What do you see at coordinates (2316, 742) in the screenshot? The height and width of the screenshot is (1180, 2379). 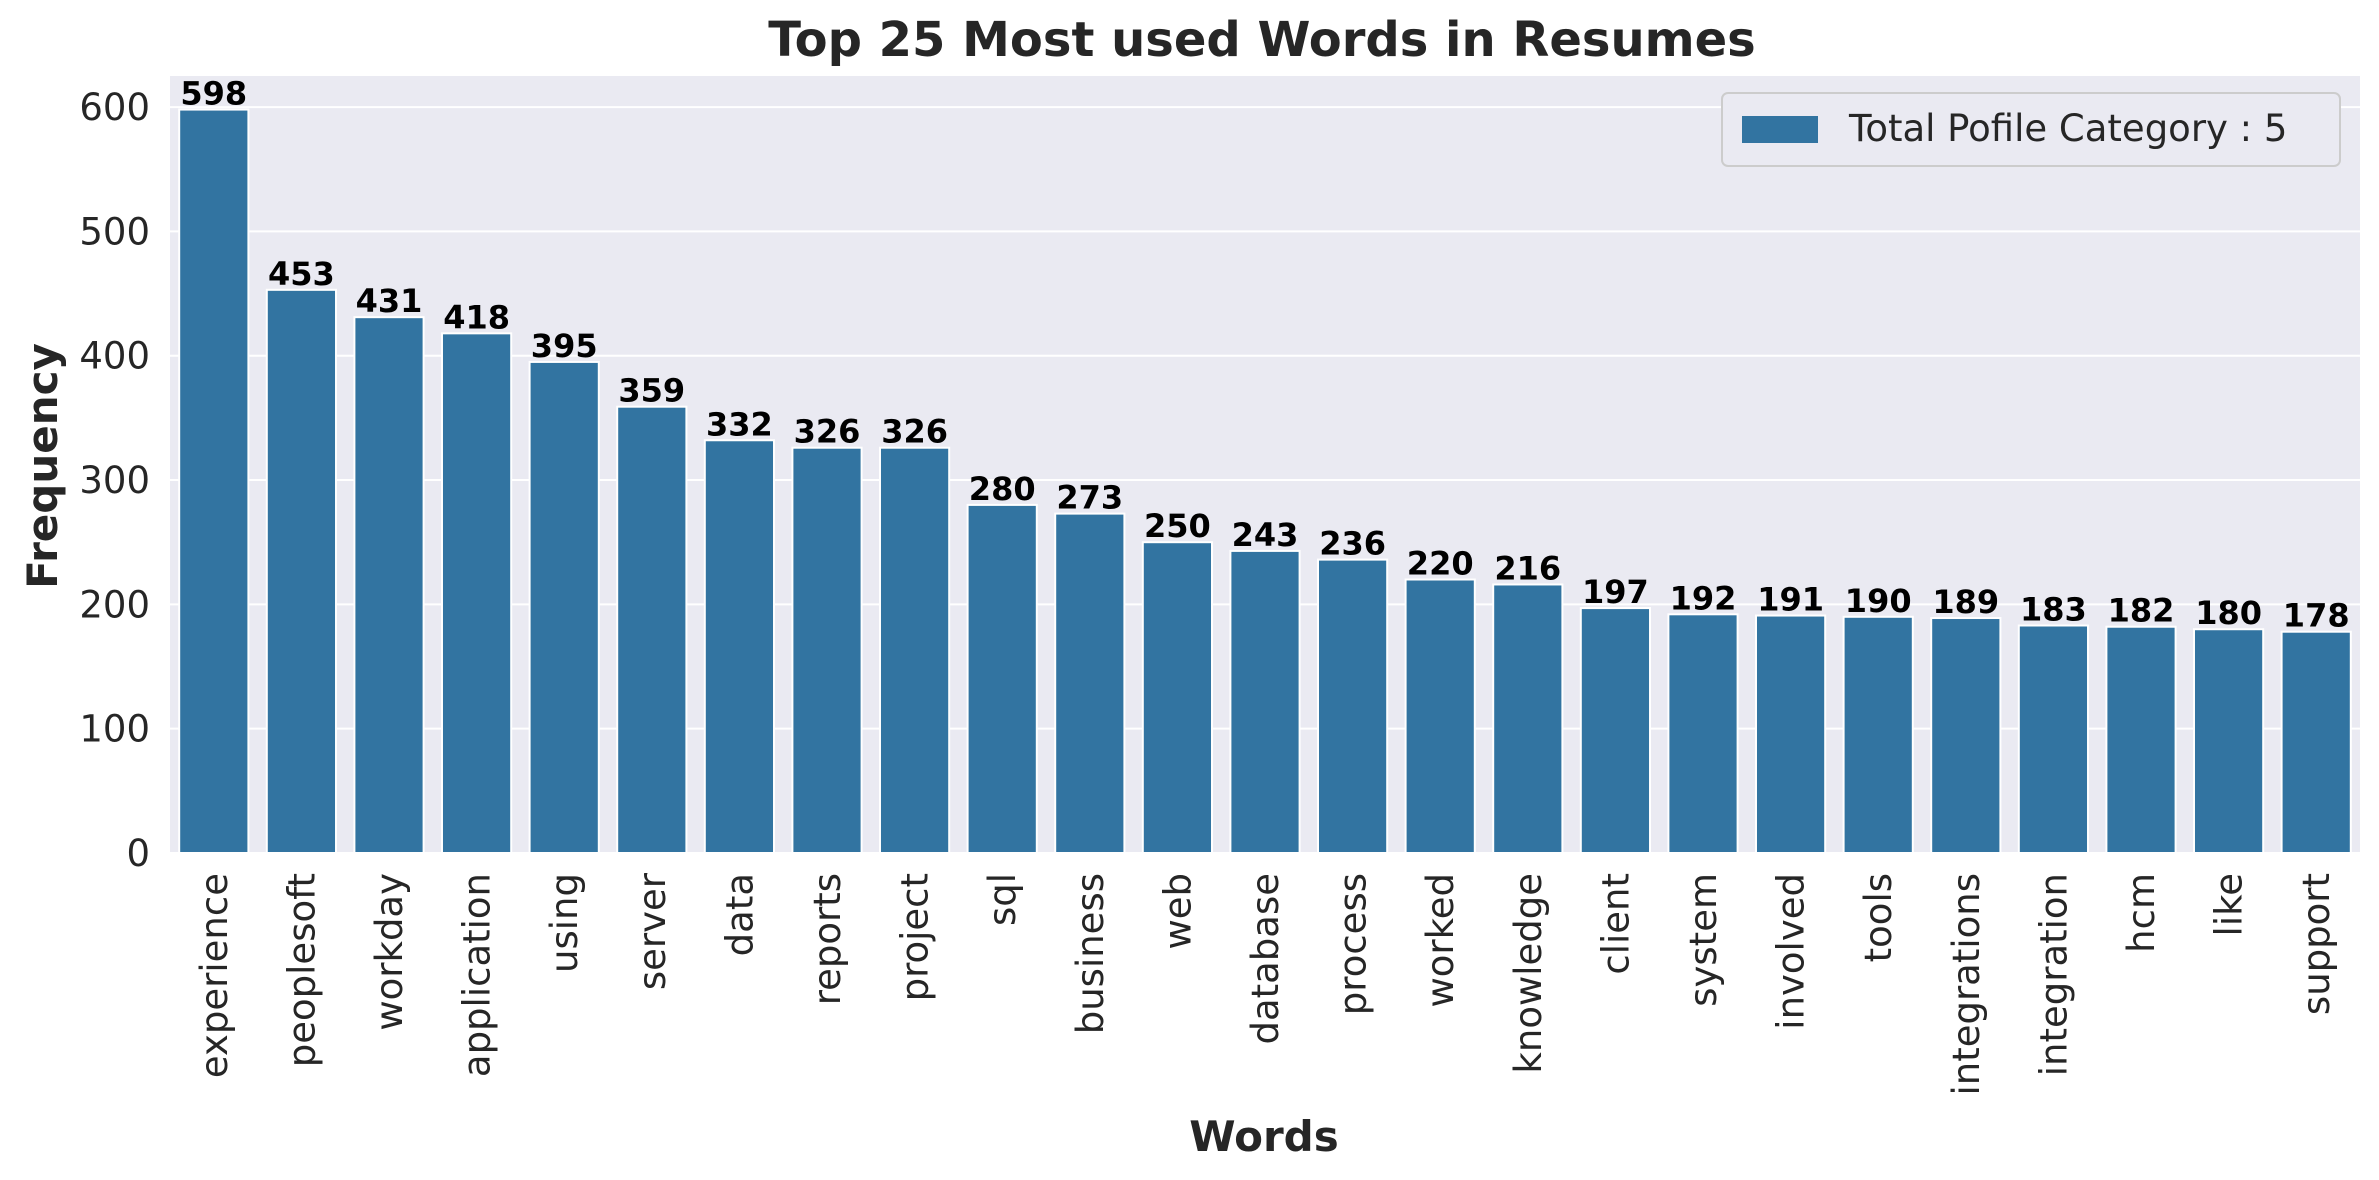 I see `bar-support` at bounding box center [2316, 742].